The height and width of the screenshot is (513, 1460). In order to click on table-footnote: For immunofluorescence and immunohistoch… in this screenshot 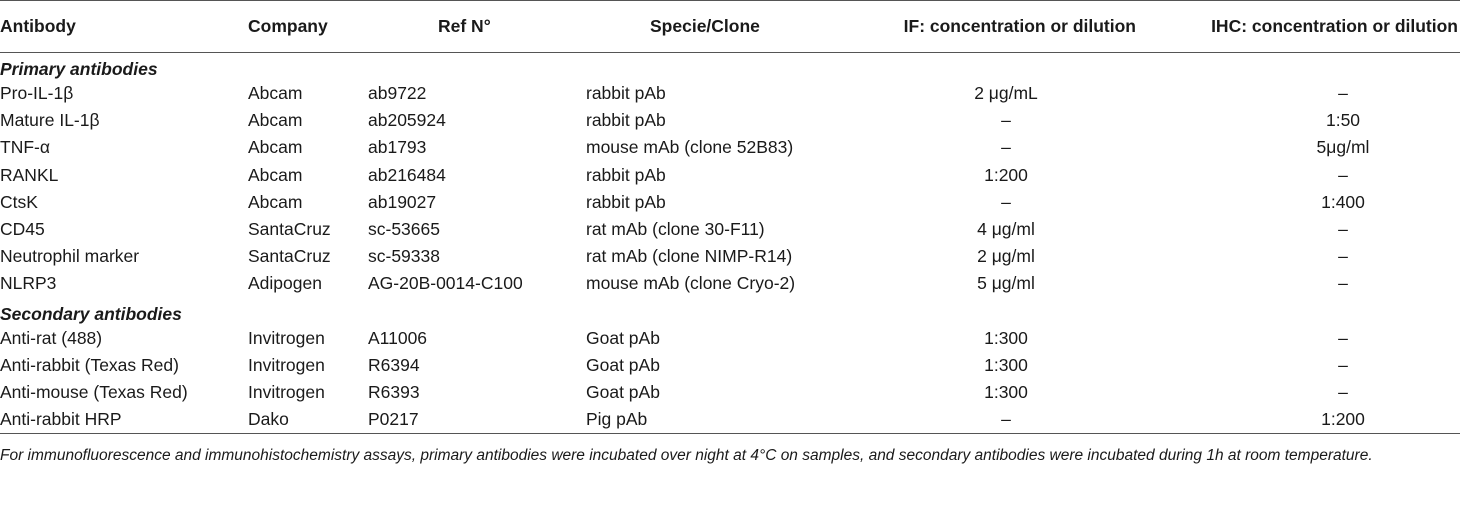, I will do `click(686, 455)`.